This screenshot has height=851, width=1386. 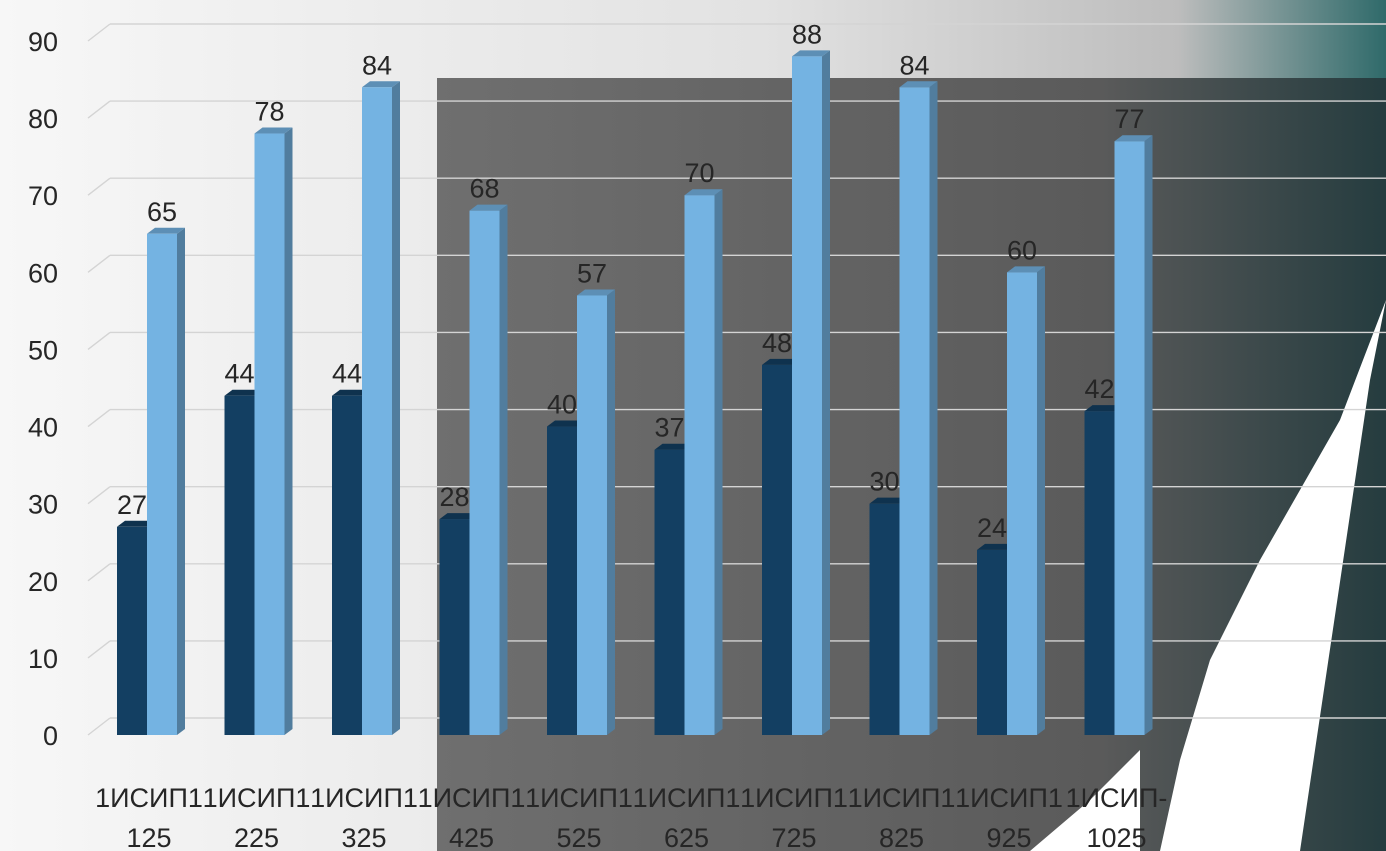 What do you see at coordinates (132, 505) in the screenshot?
I see `data-label: 27` at bounding box center [132, 505].